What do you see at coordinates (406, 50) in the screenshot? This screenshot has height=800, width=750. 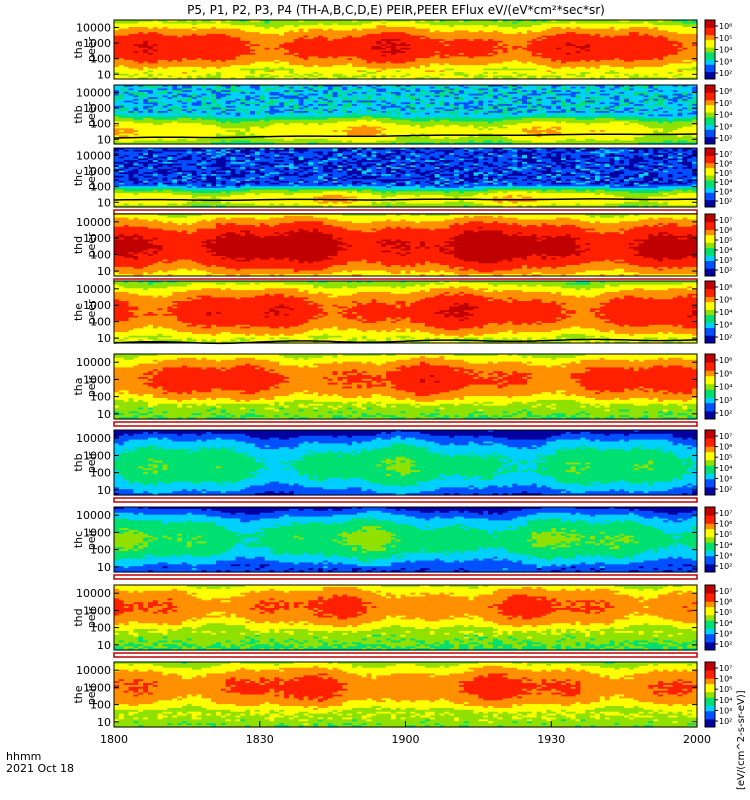 I see `heatmap-cells` at bounding box center [406, 50].